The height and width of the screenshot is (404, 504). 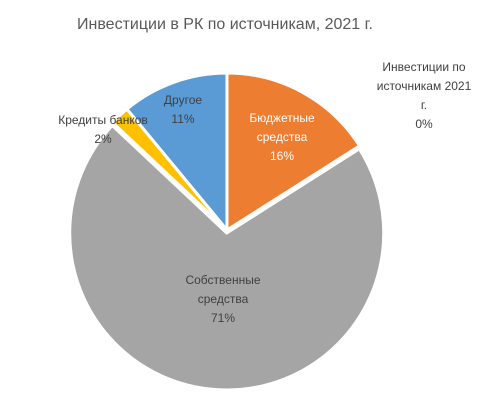 I want to click on slice-value-label: 16%, so click(x=282, y=156).